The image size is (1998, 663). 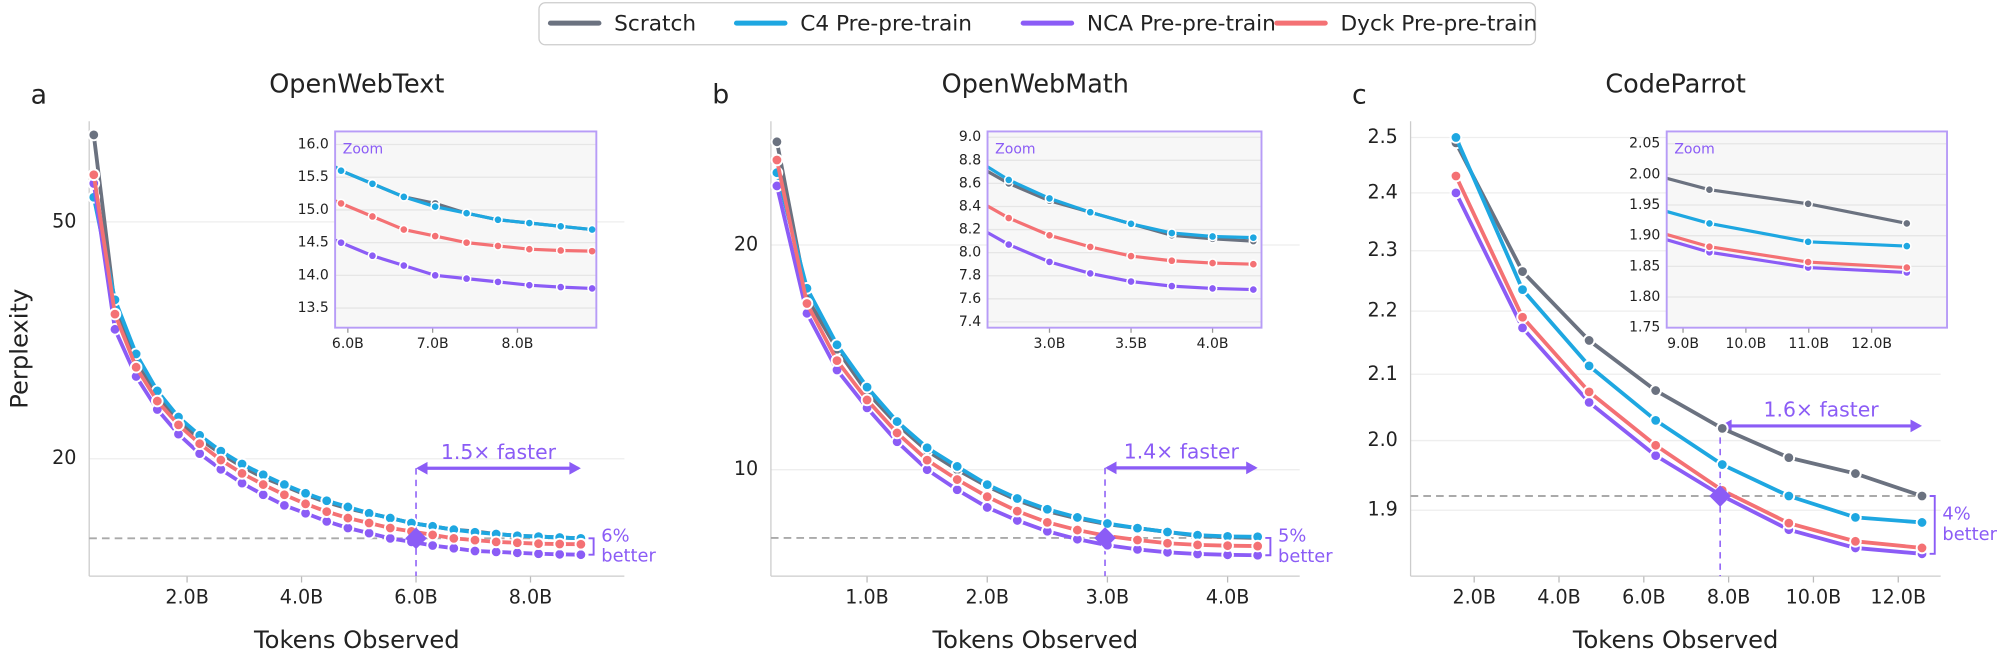 What do you see at coordinates (1292, 535) in the screenshot?
I see `gain-label: 5%` at bounding box center [1292, 535].